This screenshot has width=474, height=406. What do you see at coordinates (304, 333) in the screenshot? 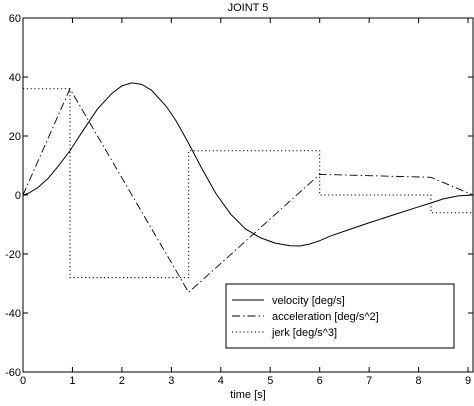
I see `legend-label: jerk [deg/s^3]` at bounding box center [304, 333].